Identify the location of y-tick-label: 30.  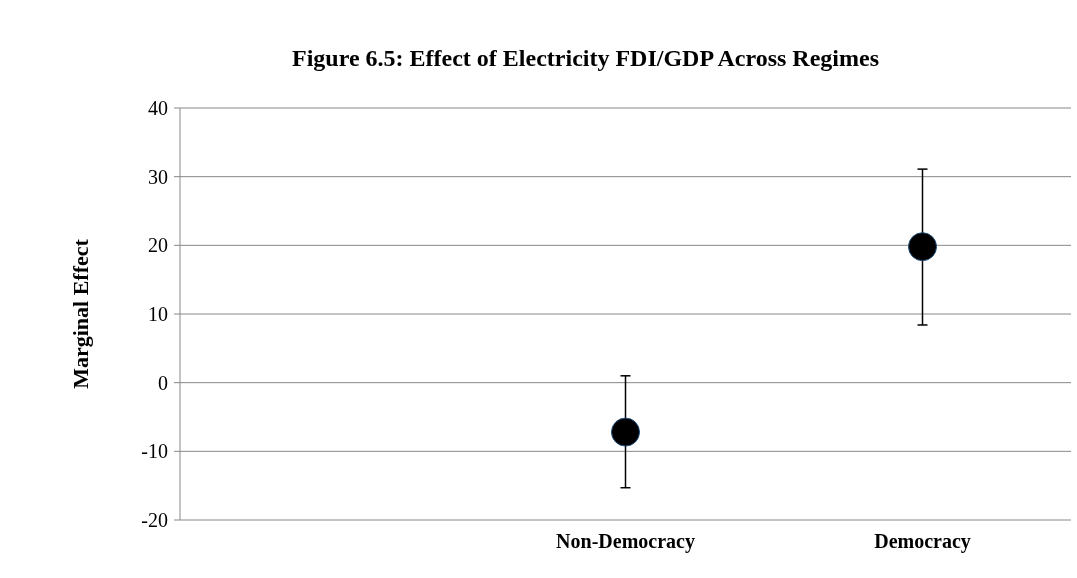
(158, 176).